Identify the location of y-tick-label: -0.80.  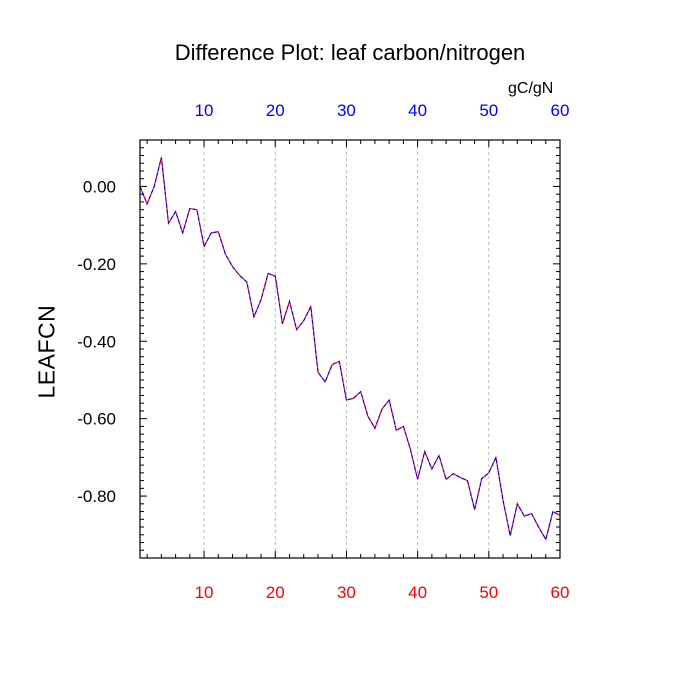
(96, 496).